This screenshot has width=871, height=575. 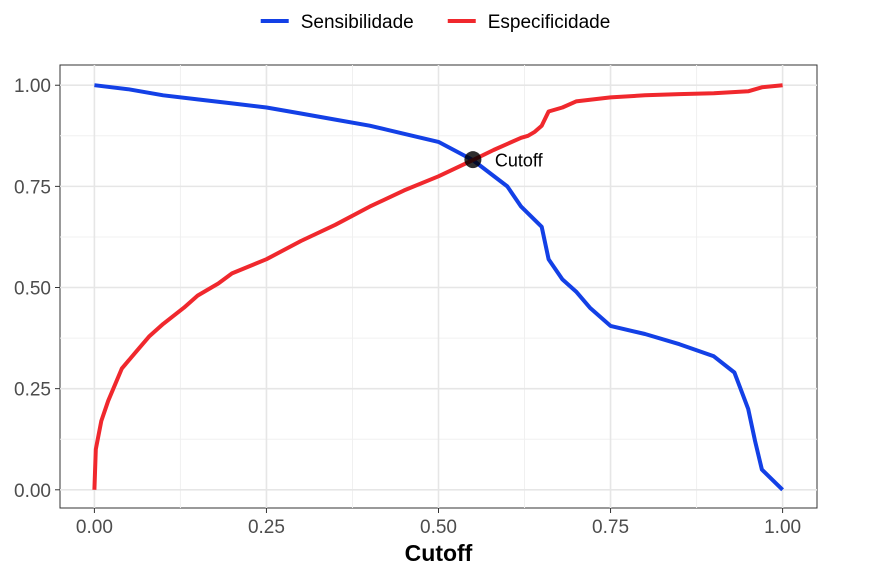 I want to click on x-tick-label: 0.00, so click(x=94, y=527).